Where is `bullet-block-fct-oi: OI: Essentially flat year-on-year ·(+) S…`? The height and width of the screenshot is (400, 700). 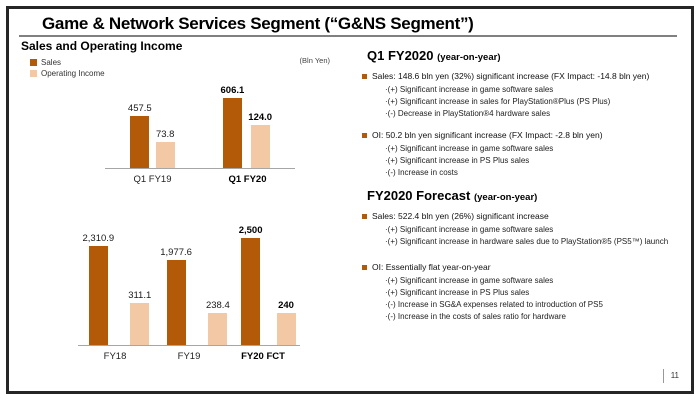 bullet-block-fct-oi: OI: Essentially flat year-on-year ·(+) S… is located at coordinates (521, 292).